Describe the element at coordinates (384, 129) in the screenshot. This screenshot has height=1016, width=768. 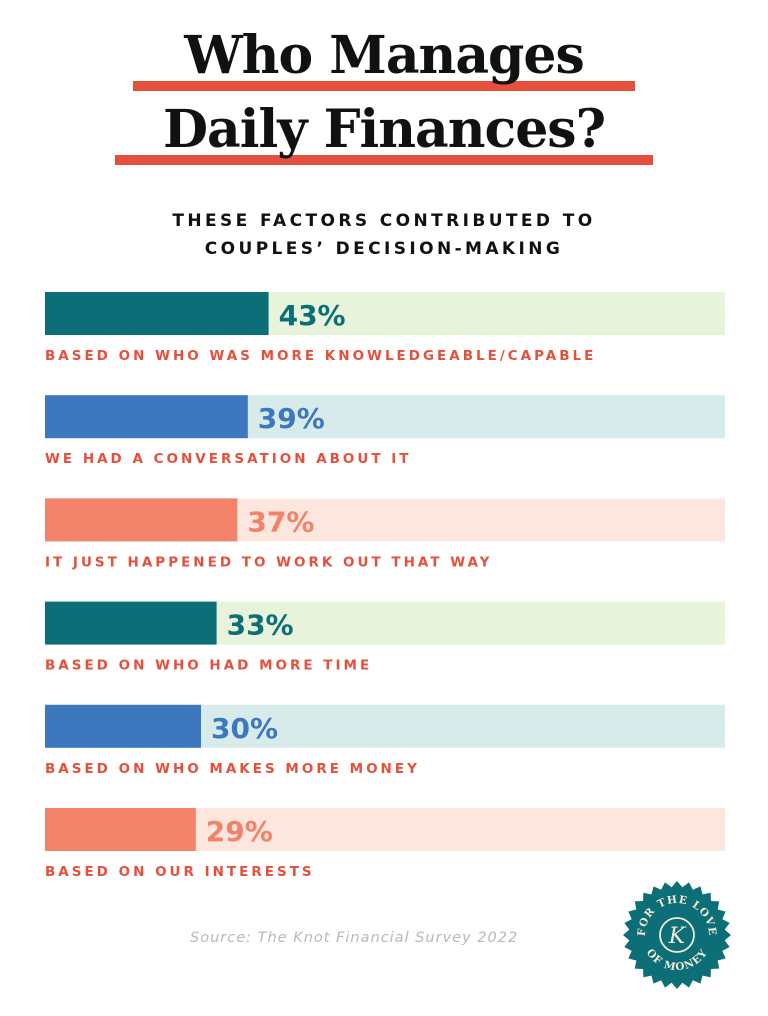
I see `title-line-2: Daily Finances?` at that location.